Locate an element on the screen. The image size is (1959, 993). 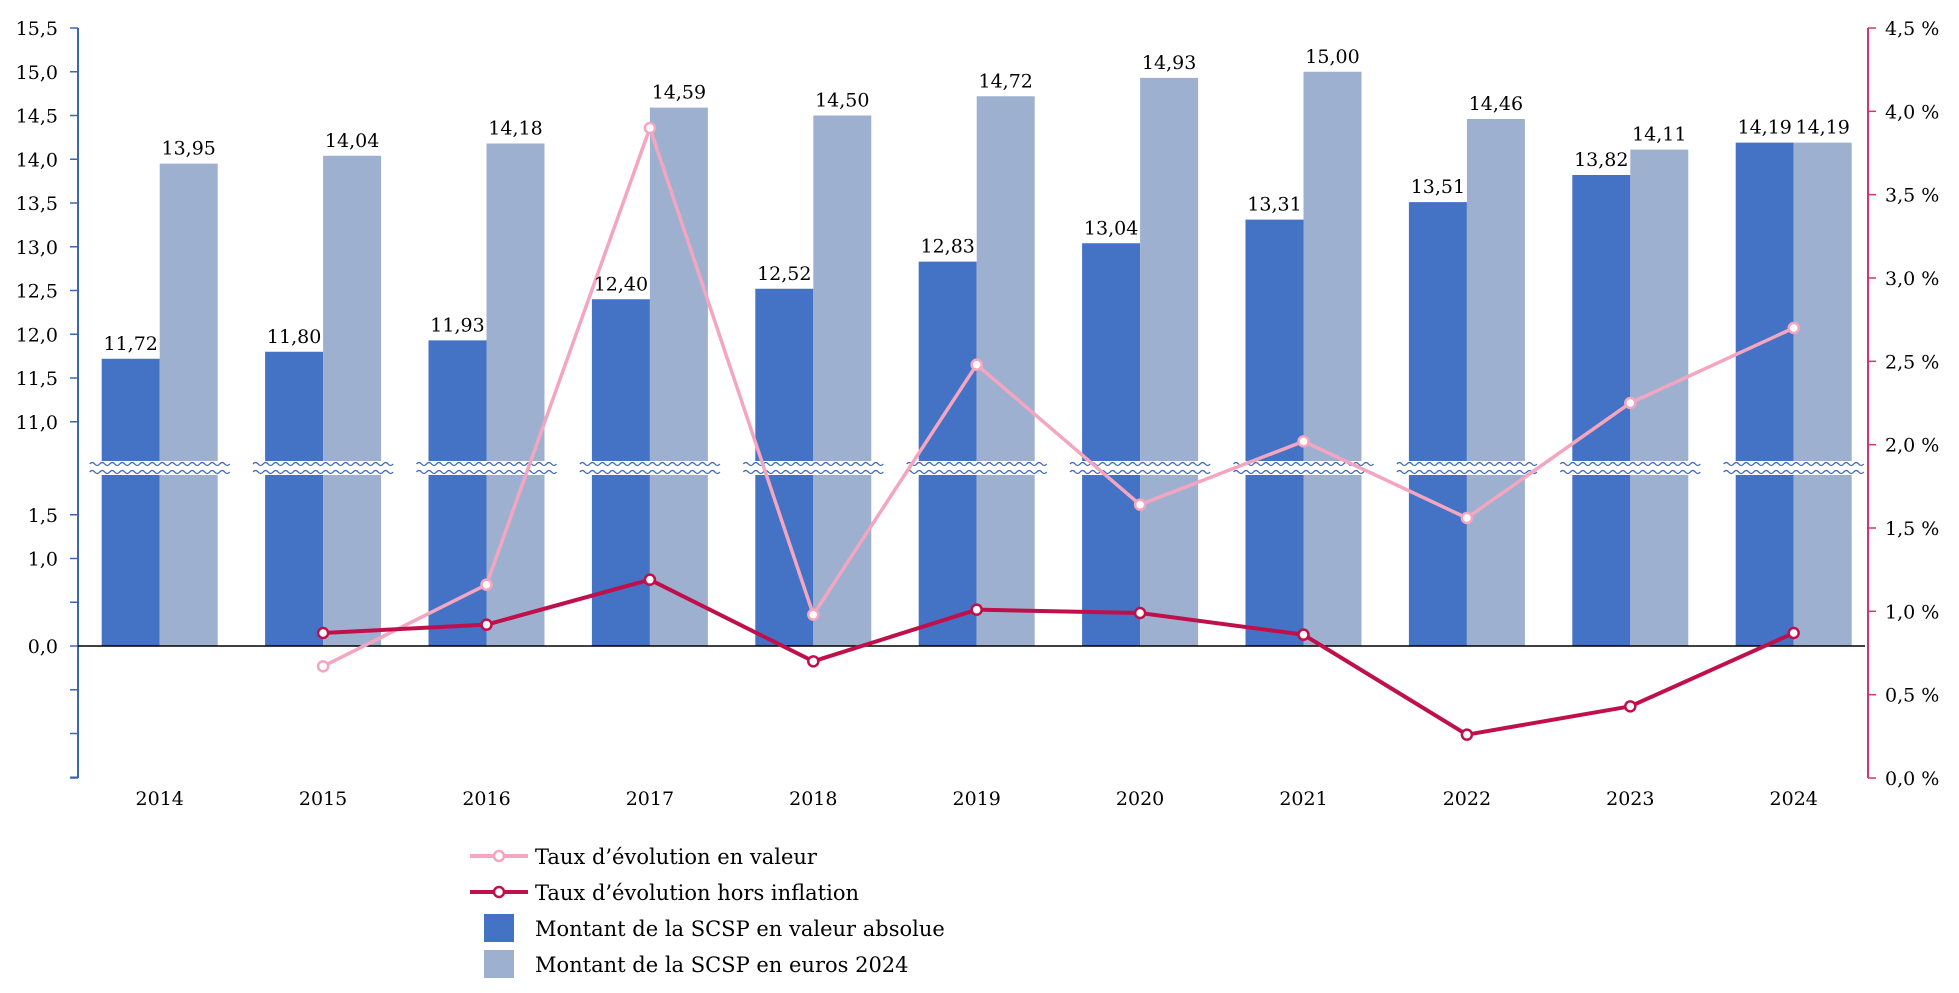
data-label-valeur-absolue-2017: 12,40 is located at coordinates (621, 284).